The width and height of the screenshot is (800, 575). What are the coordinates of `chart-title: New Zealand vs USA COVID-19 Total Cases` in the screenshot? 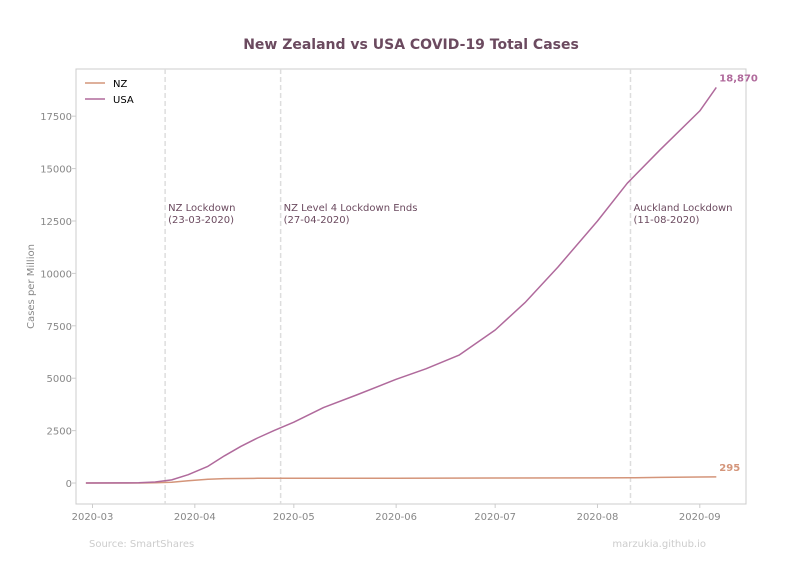 It's located at (411, 45).